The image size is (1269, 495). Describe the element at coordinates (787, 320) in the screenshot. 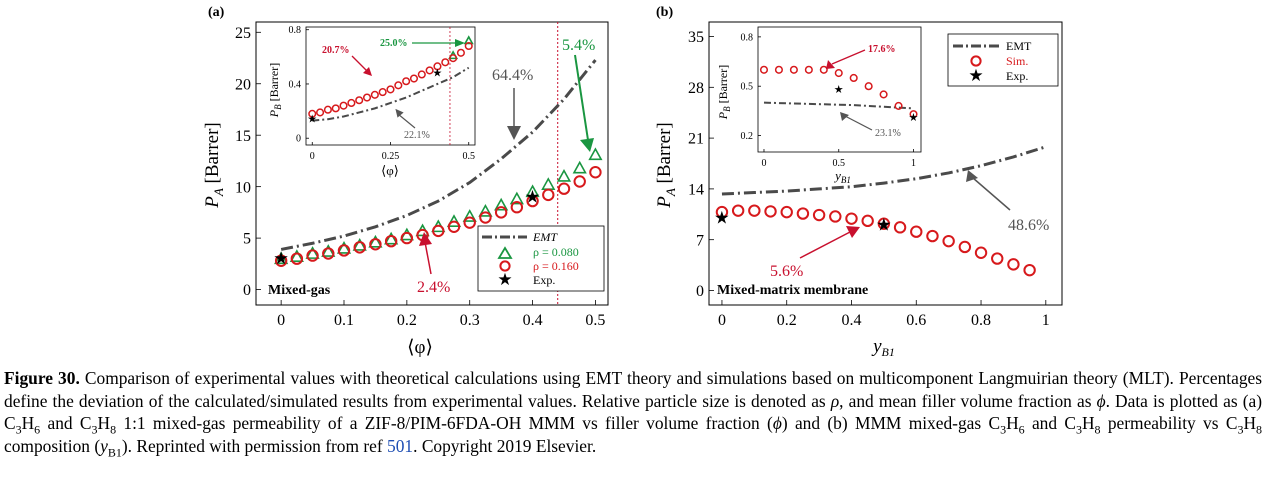

I see `x-tick-label: 0.2` at that location.